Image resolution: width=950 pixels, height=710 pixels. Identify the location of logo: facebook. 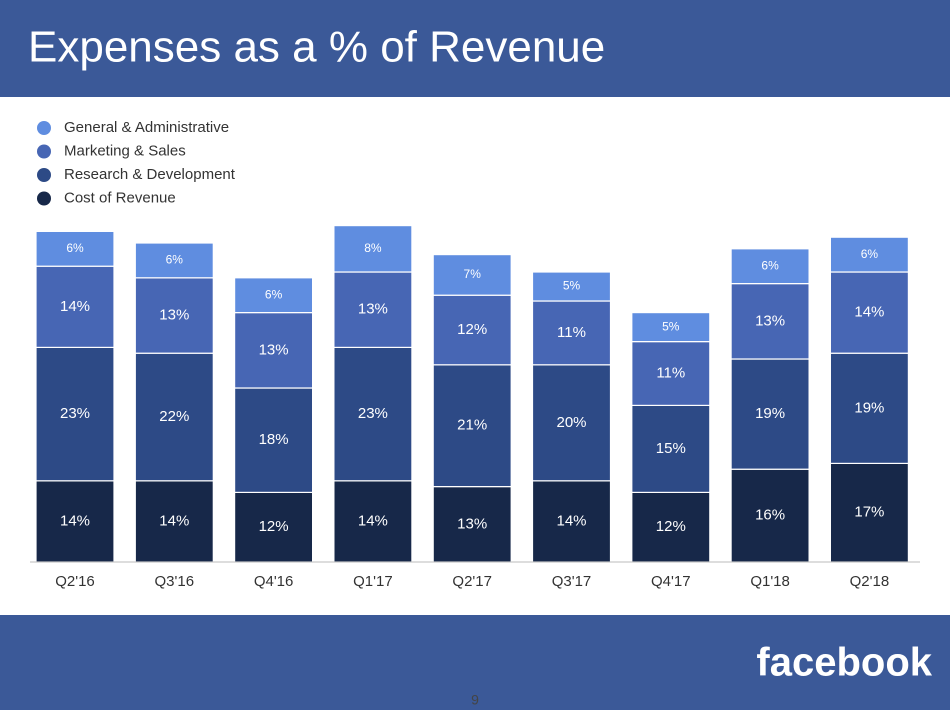
(844, 663).